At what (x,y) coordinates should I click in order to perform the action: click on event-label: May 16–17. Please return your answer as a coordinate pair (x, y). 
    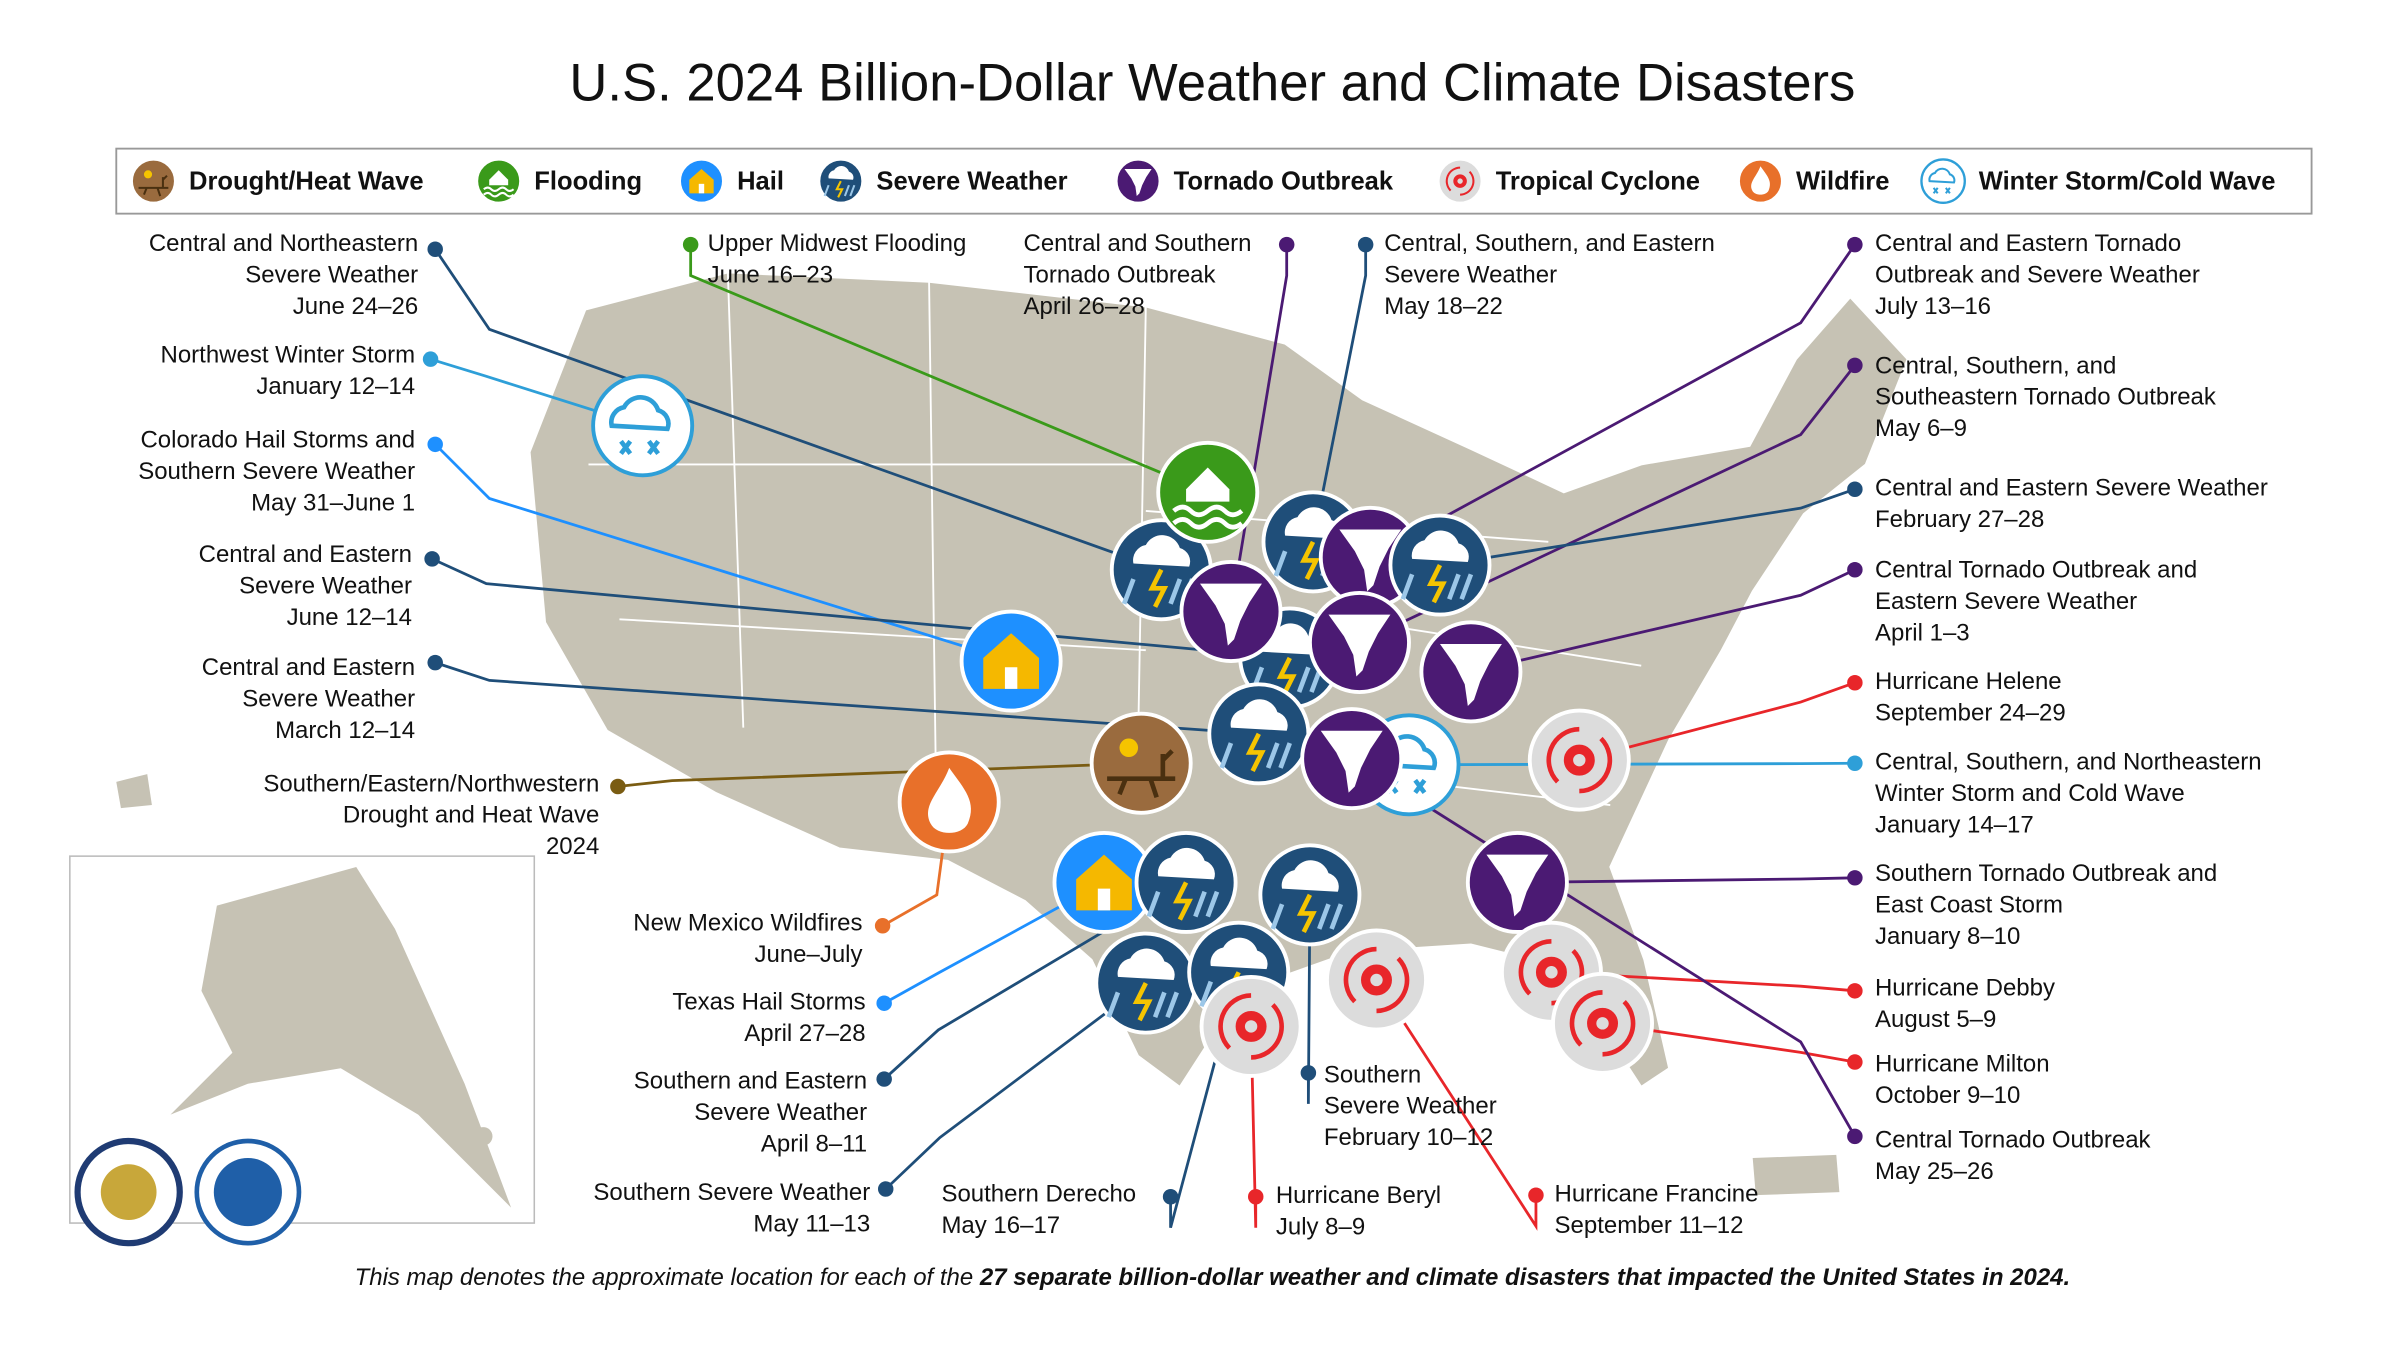
    Looking at the image, I should click on (1000, 1225).